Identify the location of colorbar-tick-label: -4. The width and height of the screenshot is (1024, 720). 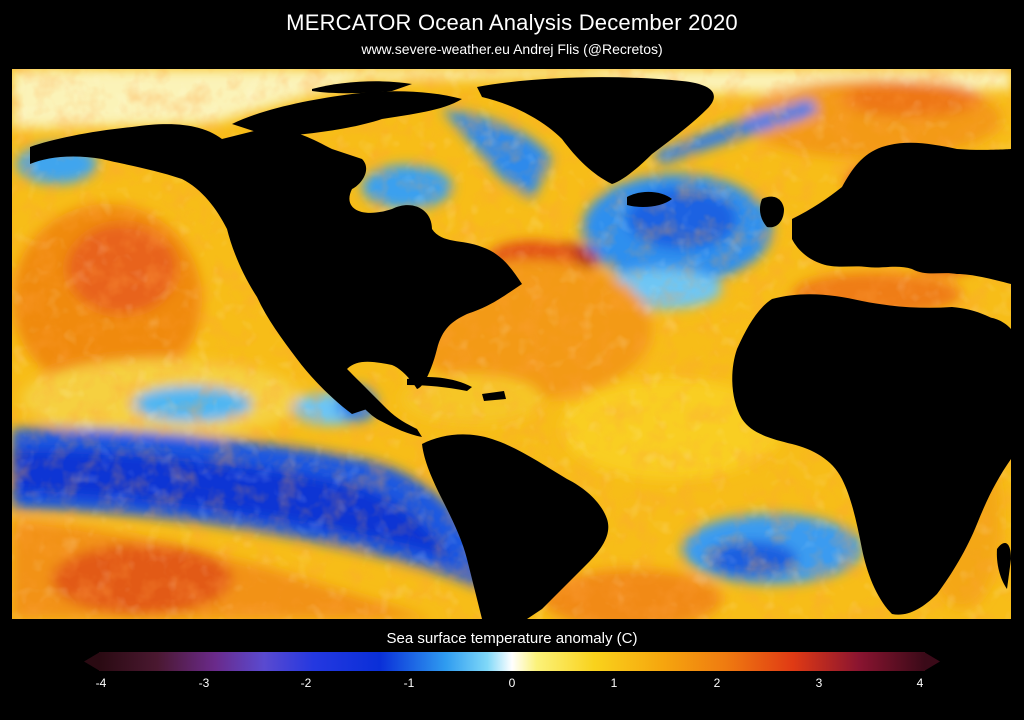
(101, 683).